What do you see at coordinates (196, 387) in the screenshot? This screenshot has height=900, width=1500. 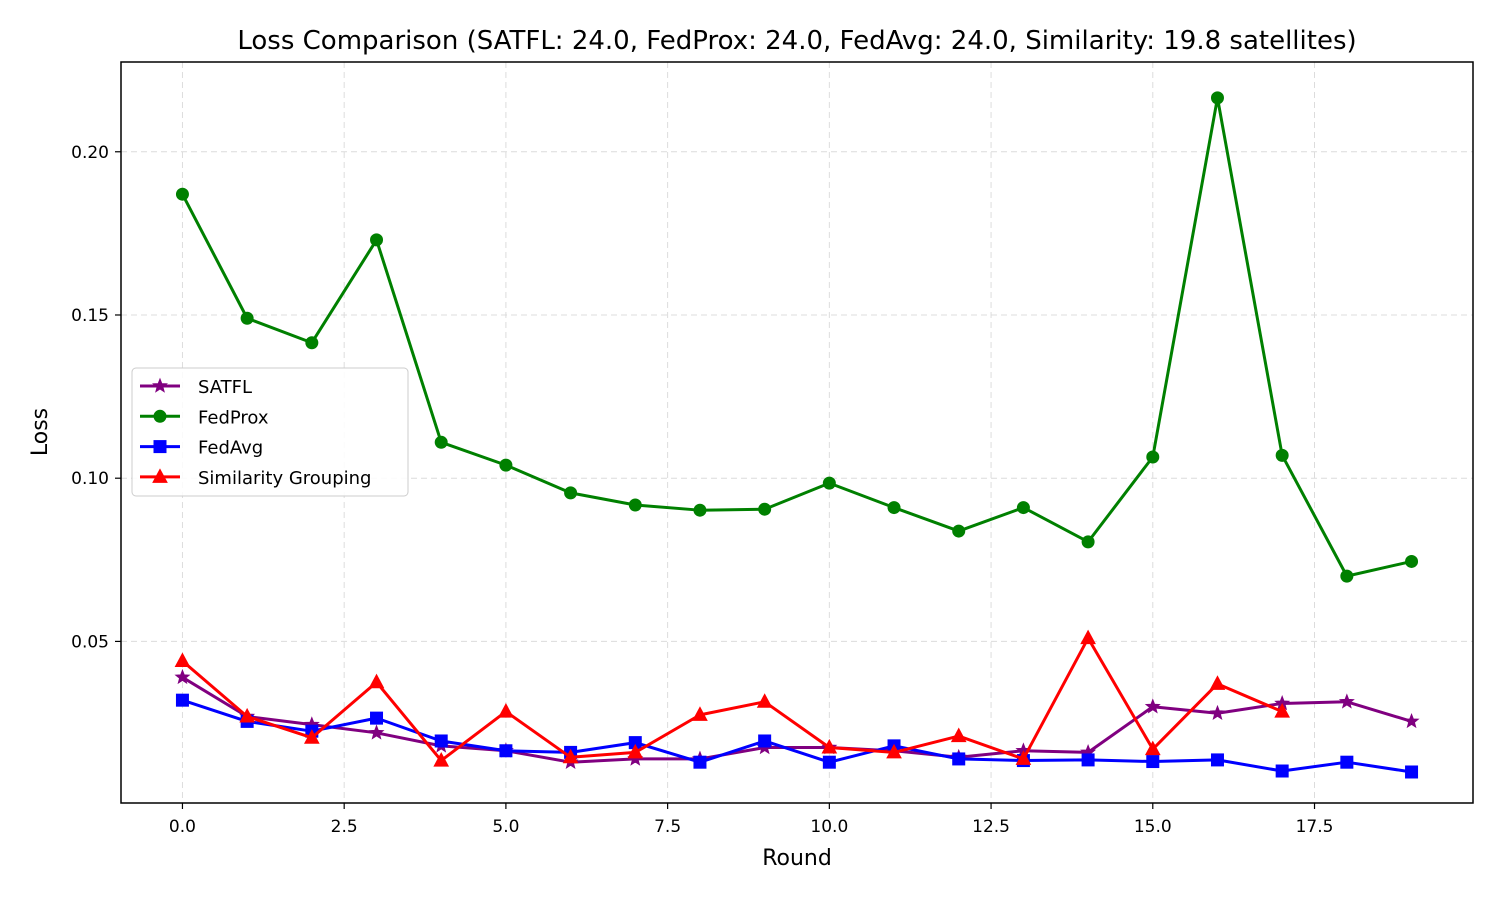 I see `legend-item-satfl: SATFL` at bounding box center [196, 387].